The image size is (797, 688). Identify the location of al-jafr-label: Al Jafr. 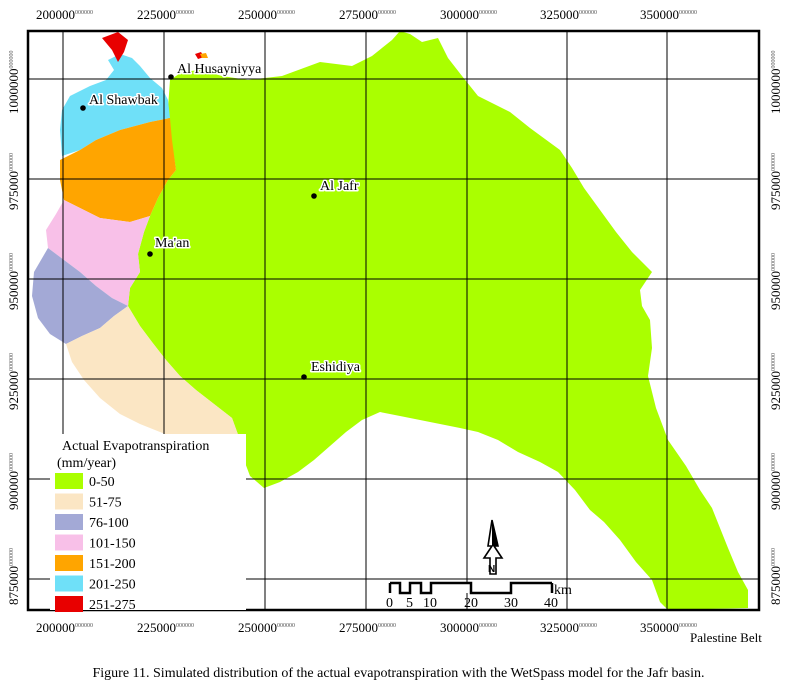
(339, 186).